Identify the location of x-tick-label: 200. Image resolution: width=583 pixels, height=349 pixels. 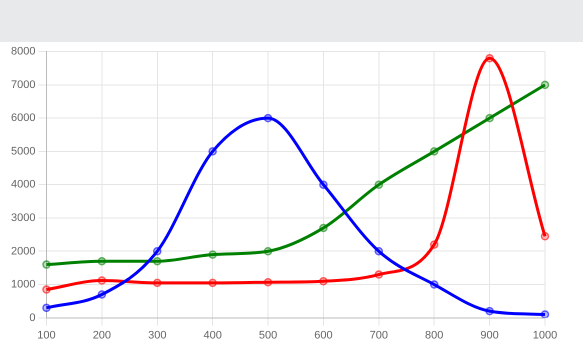
(102, 335).